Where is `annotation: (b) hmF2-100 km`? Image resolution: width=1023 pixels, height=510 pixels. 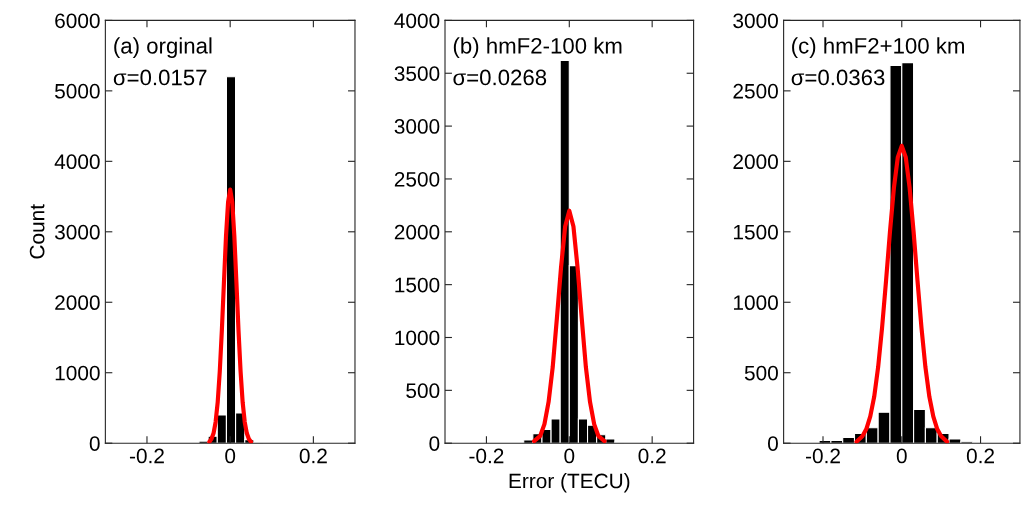
annotation: (b) hmF2-100 km is located at coordinates (537, 48).